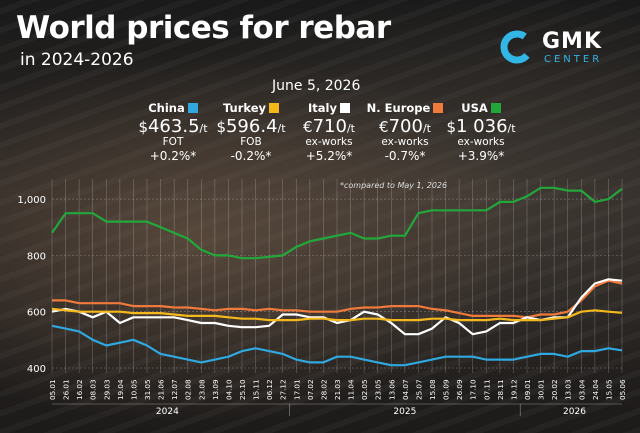 The image size is (640, 433). What do you see at coordinates (133, 389) in the screenshot?
I see `x-tick-label: 10.05` at bounding box center [133, 389].